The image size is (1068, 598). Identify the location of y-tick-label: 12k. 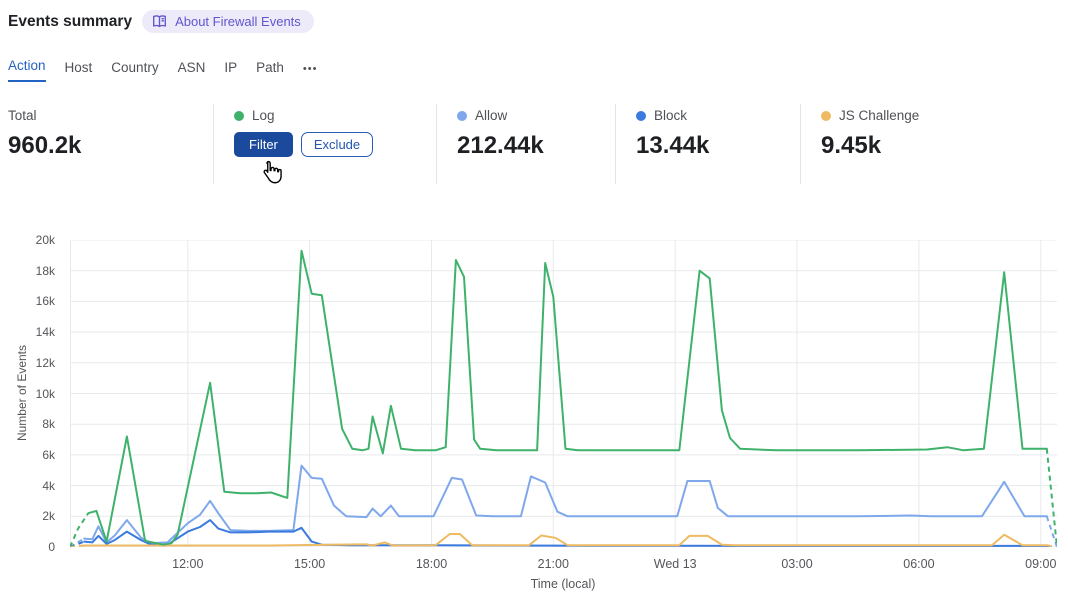
(45, 362).